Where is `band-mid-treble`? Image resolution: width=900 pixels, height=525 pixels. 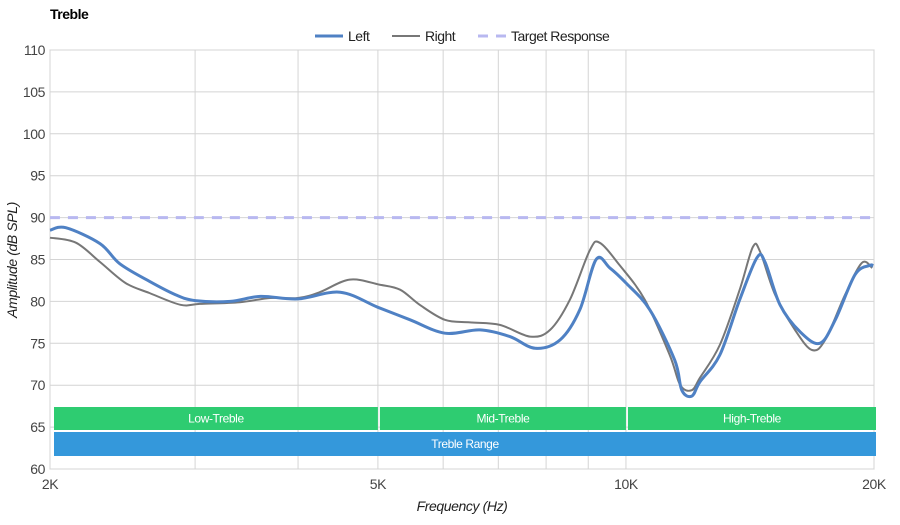 band-mid-treble is located at coordinates (502, 418).